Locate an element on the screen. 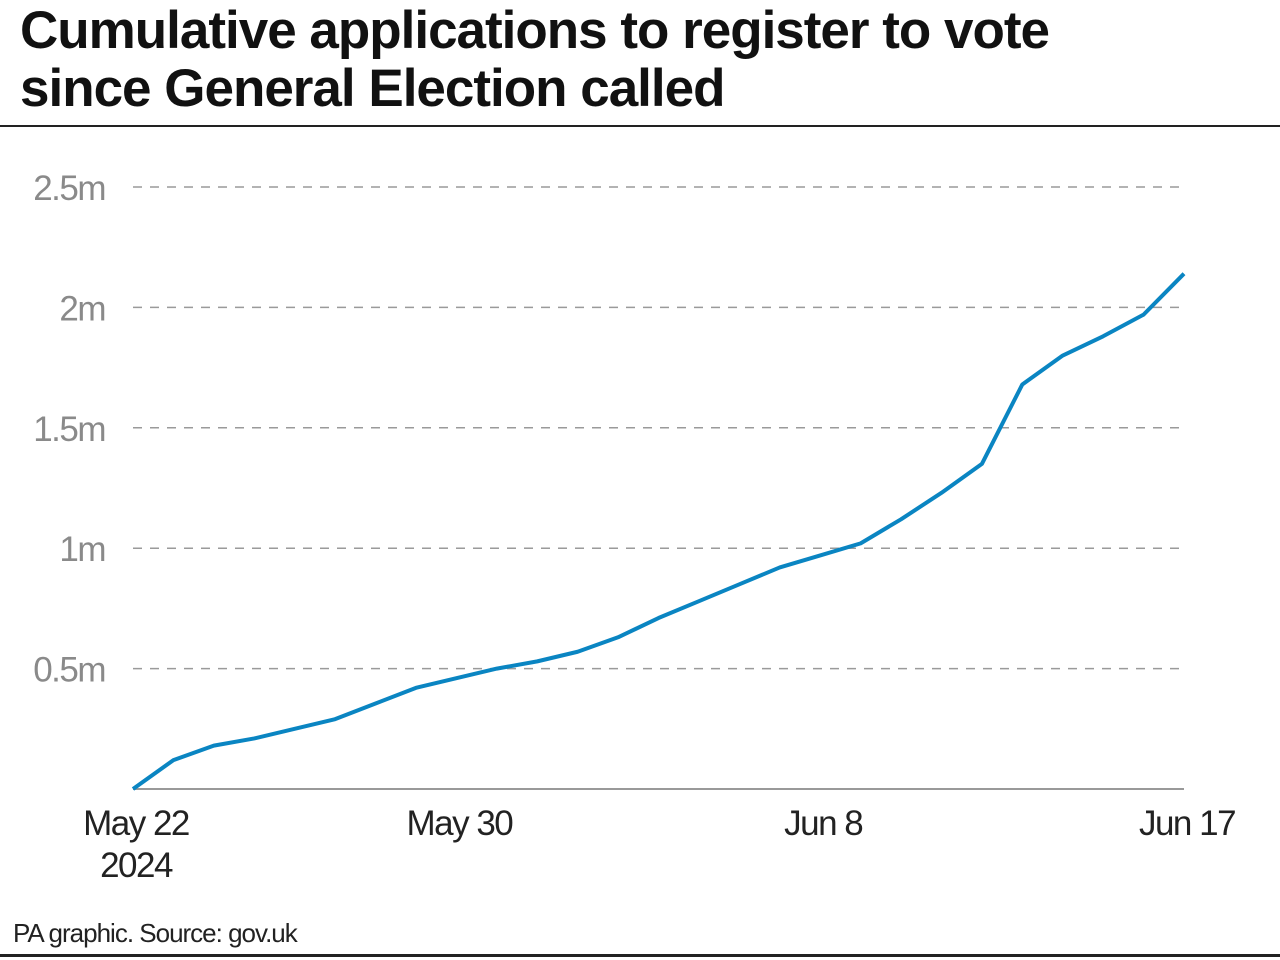  top-divider is located at coordinates (640, 126).